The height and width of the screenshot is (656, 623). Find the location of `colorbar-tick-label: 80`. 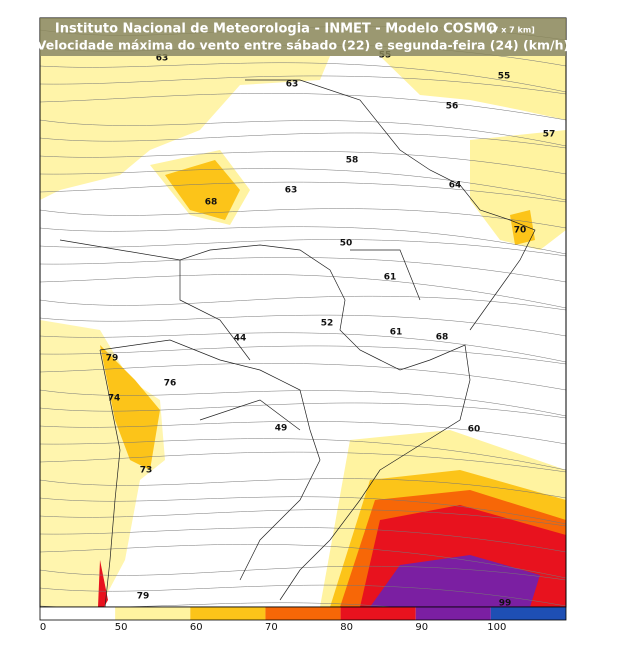

colorbar-tick-label: 80 is located at coordinates (346, 627).